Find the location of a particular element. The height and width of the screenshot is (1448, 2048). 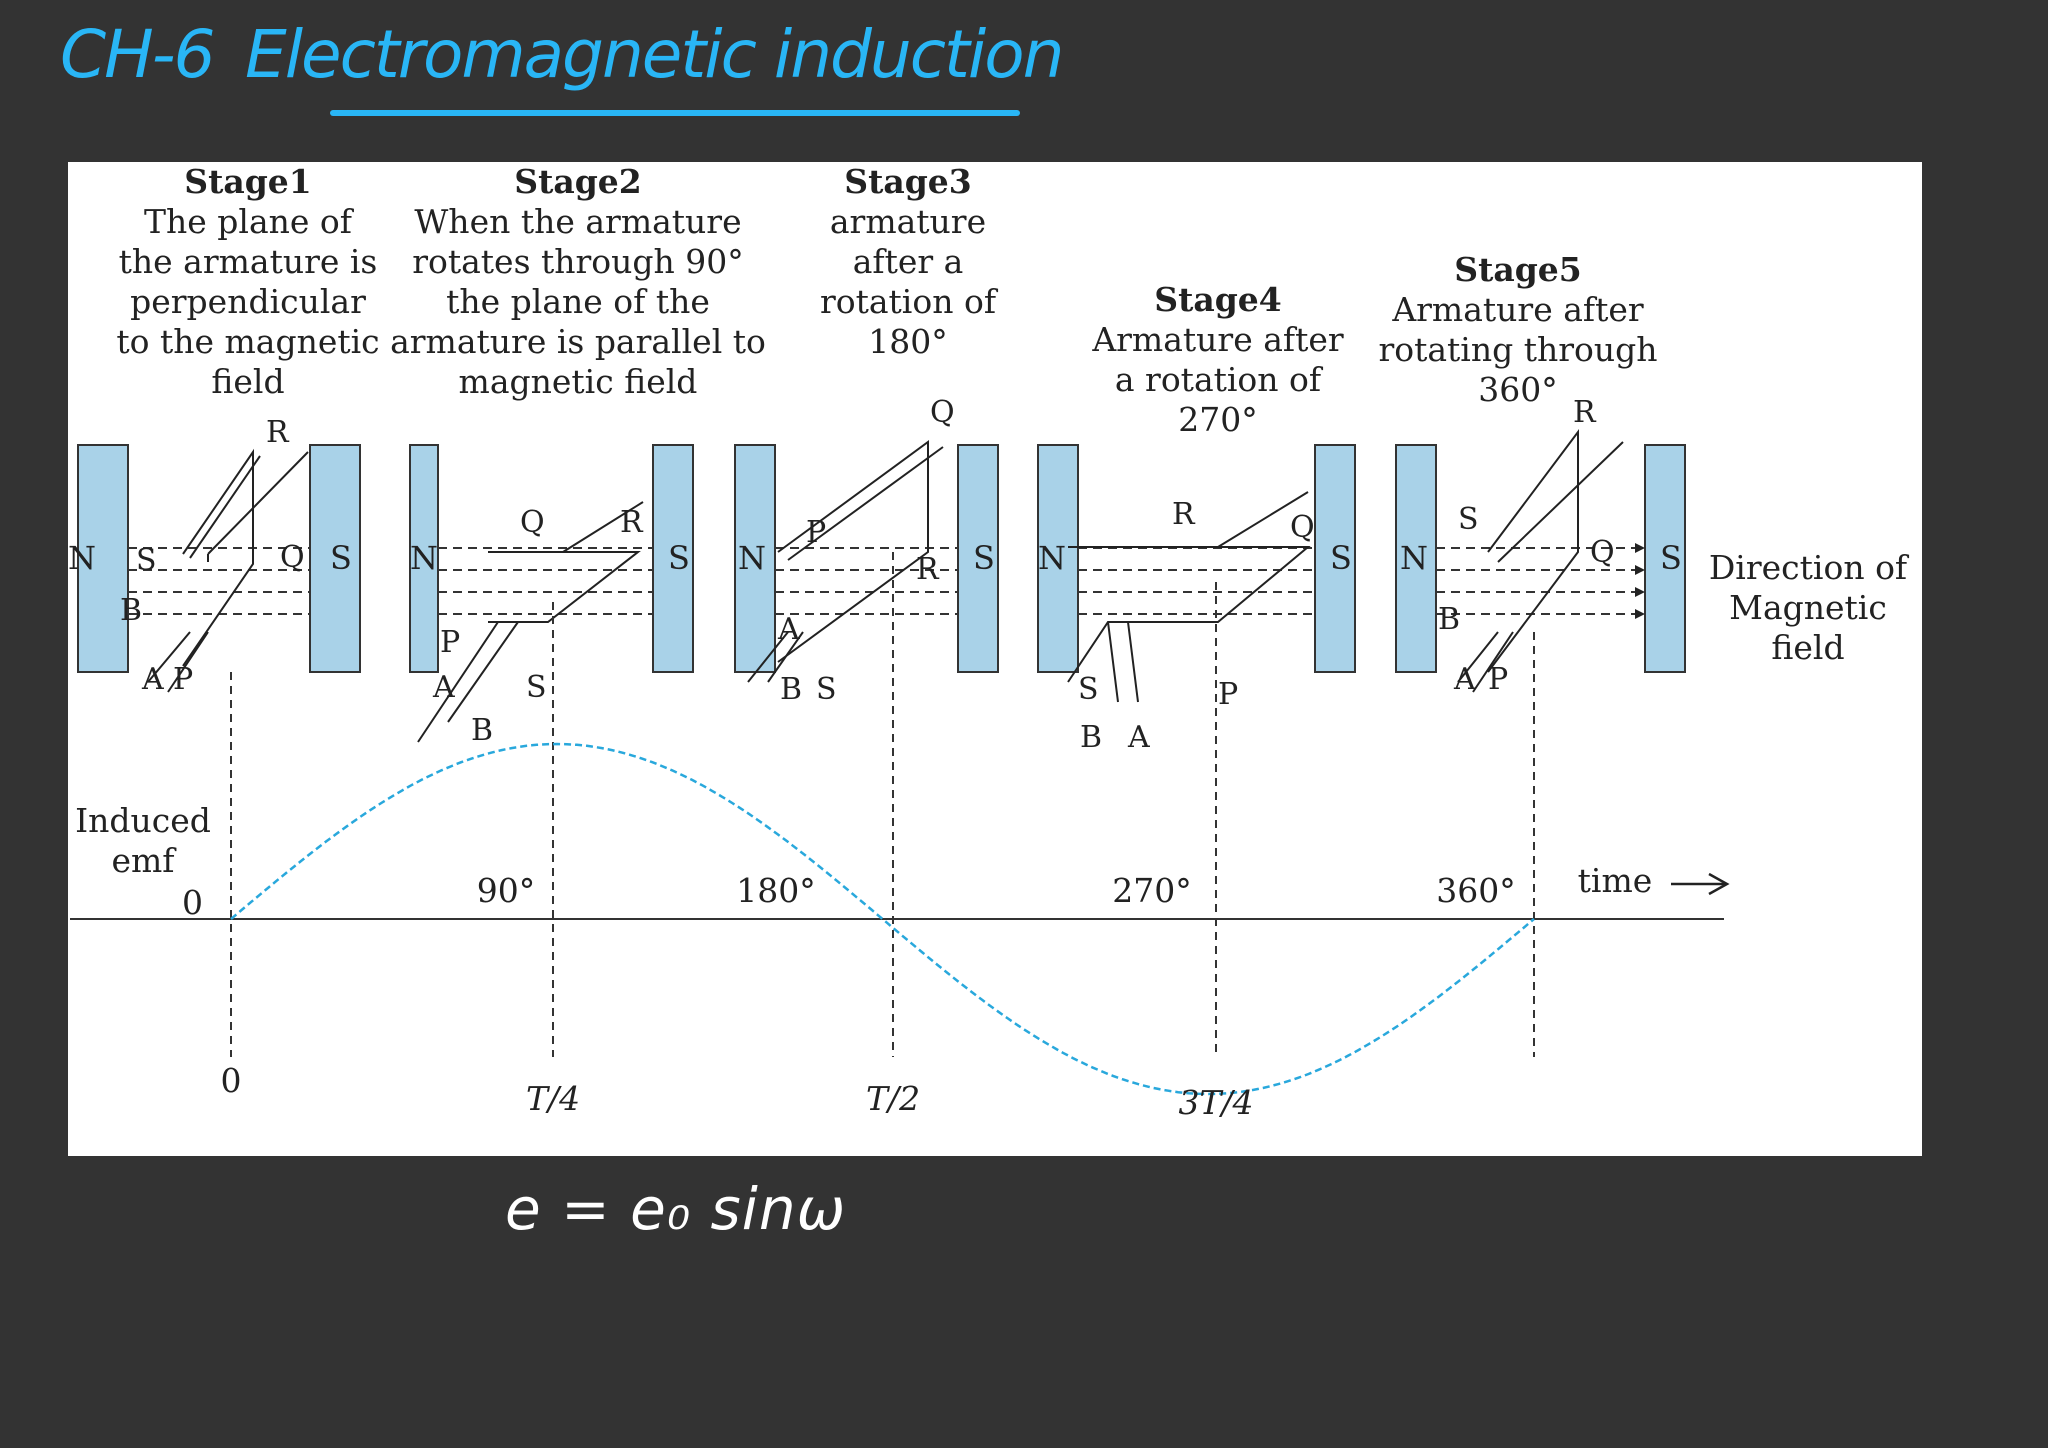

stage-4-caption: Stage4 Armature after a rotation of 270° is located at coordinates (1218, 360).